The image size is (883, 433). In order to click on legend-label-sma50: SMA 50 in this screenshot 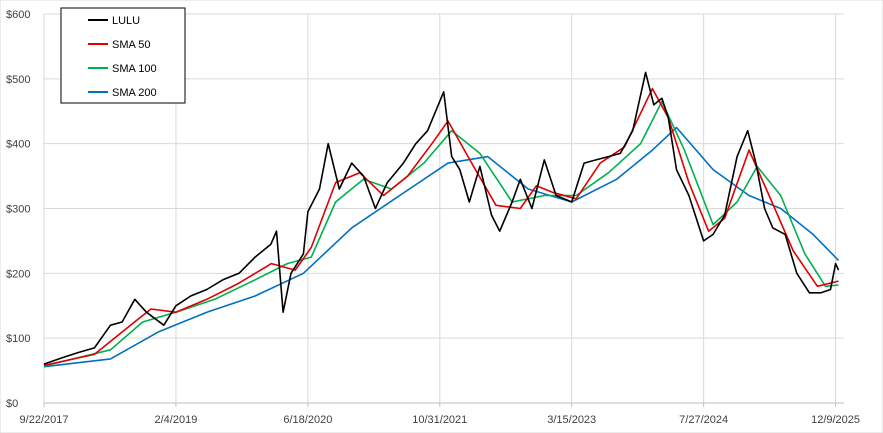, I will do `click(131, 45)`.